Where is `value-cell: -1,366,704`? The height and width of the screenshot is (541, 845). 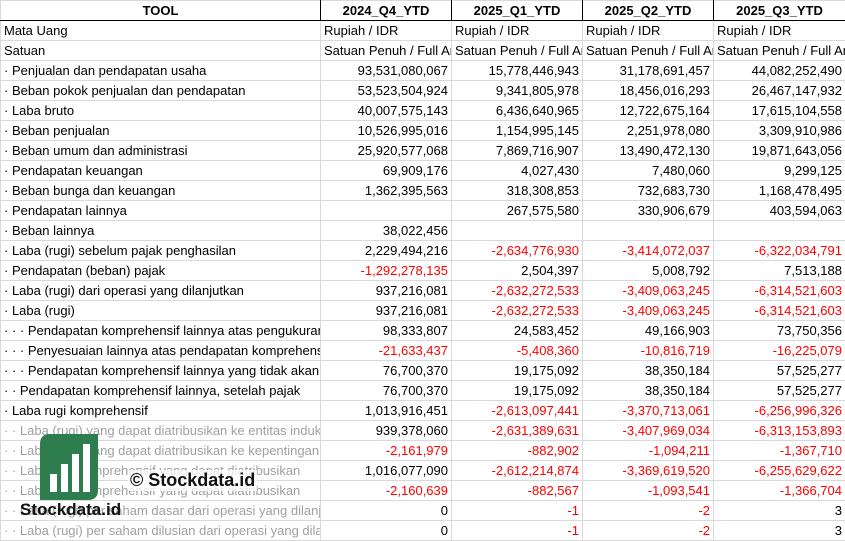
value-cell: -1,366,704 is located at coordinates (779, 490).